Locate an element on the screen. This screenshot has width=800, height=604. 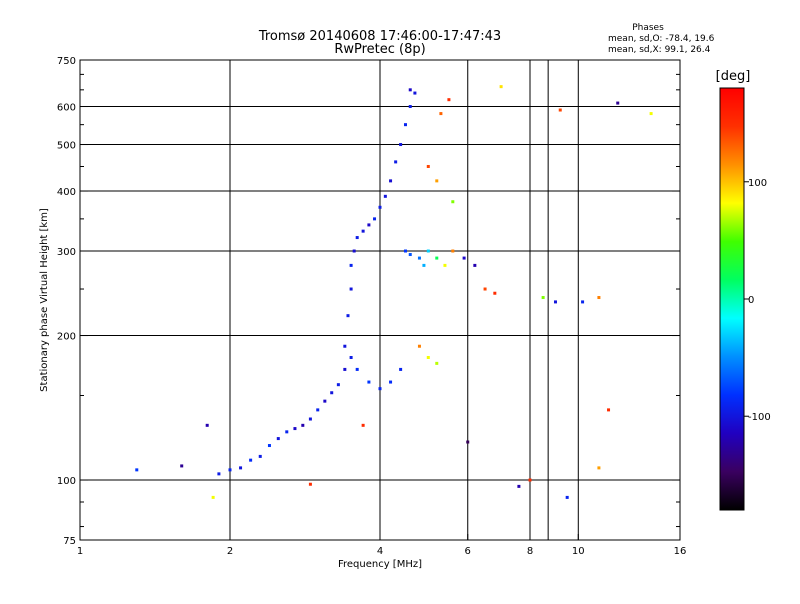
colorbar is located at coordinates (732, 299).